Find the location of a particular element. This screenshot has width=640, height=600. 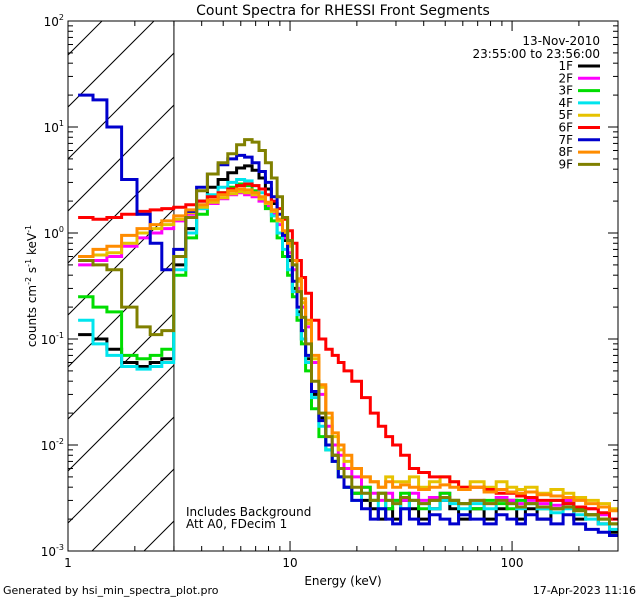

legend-label: 7F is located at coordinates (565, 140).